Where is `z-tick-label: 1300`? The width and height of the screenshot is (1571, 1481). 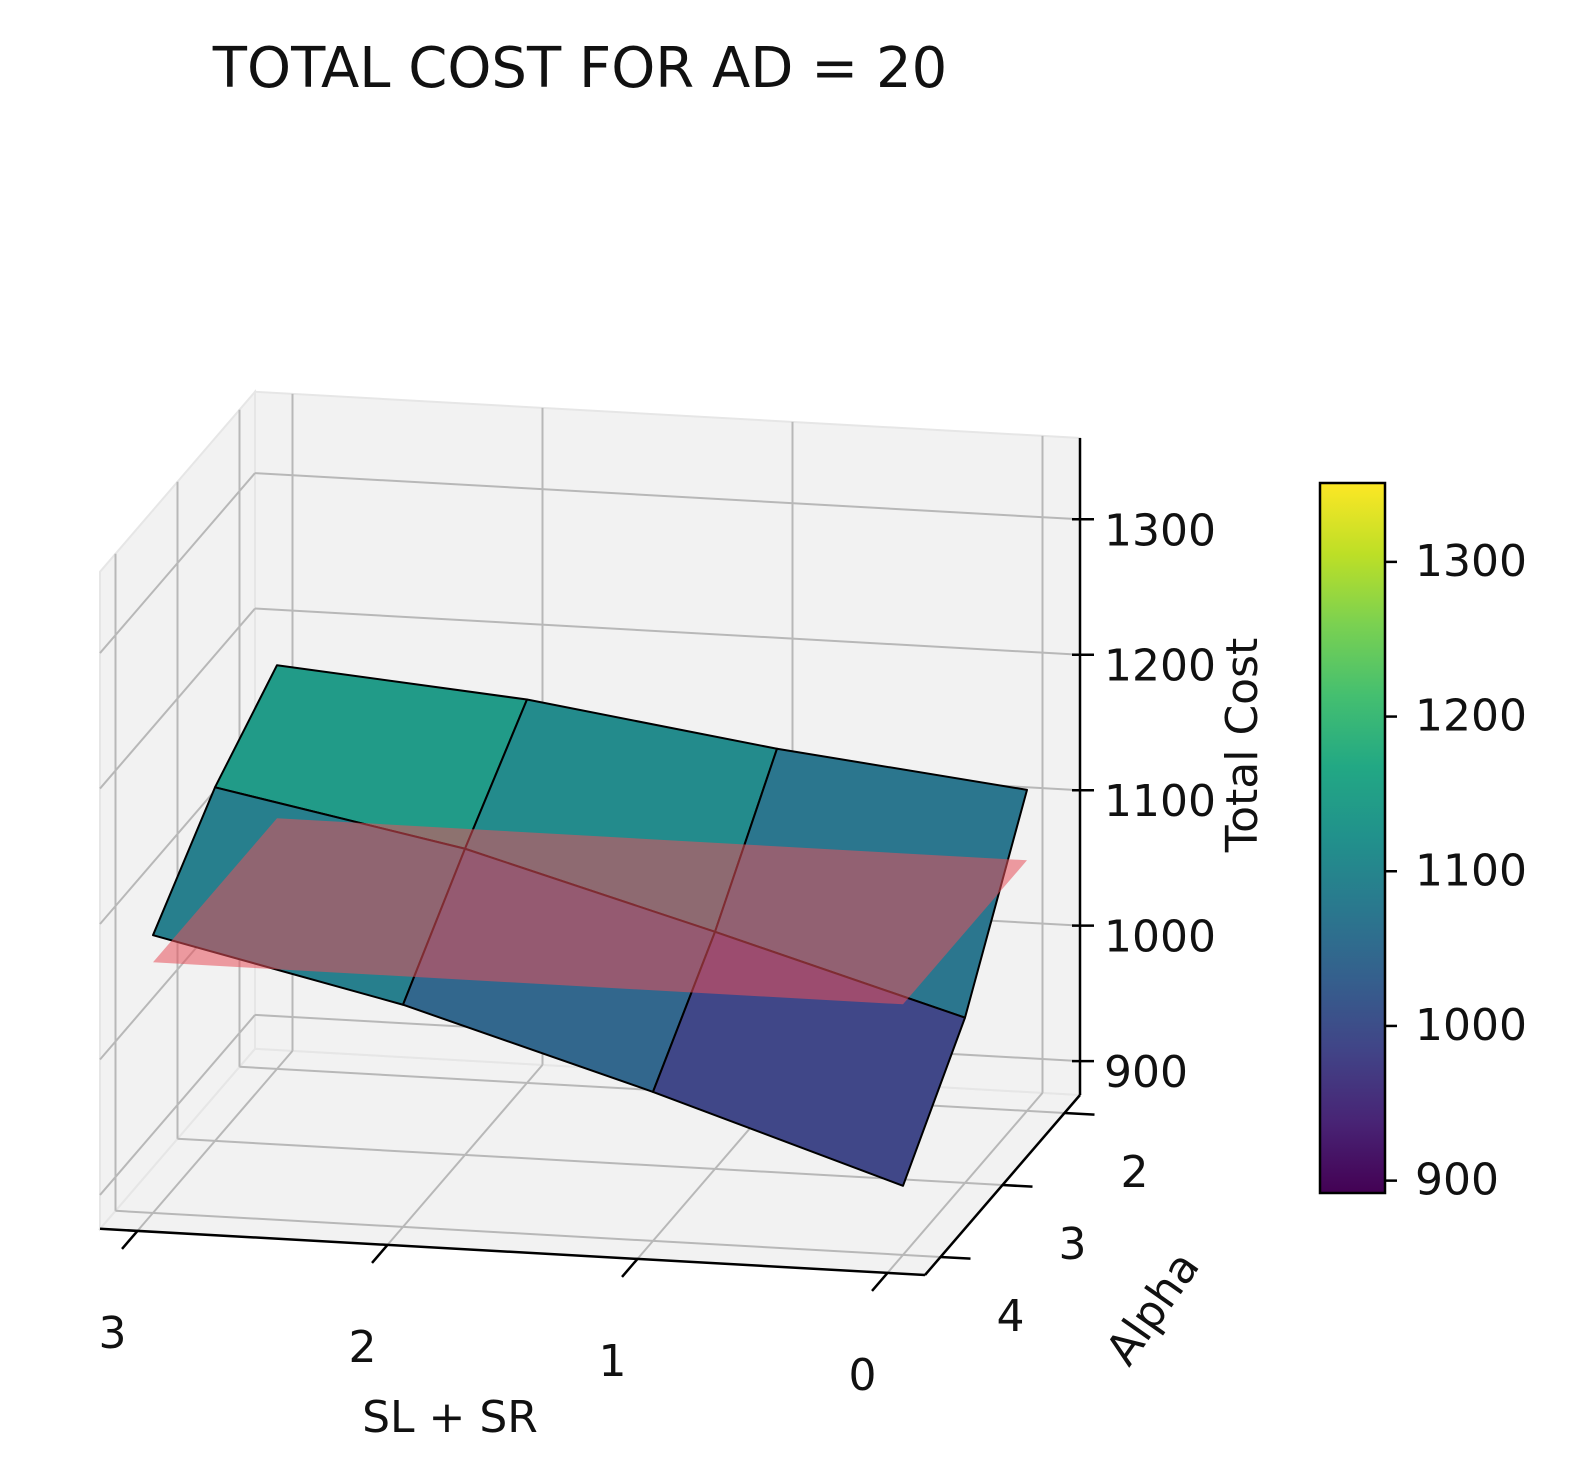
z-tick-label: 1300 is located at coordinates (1160, 530).